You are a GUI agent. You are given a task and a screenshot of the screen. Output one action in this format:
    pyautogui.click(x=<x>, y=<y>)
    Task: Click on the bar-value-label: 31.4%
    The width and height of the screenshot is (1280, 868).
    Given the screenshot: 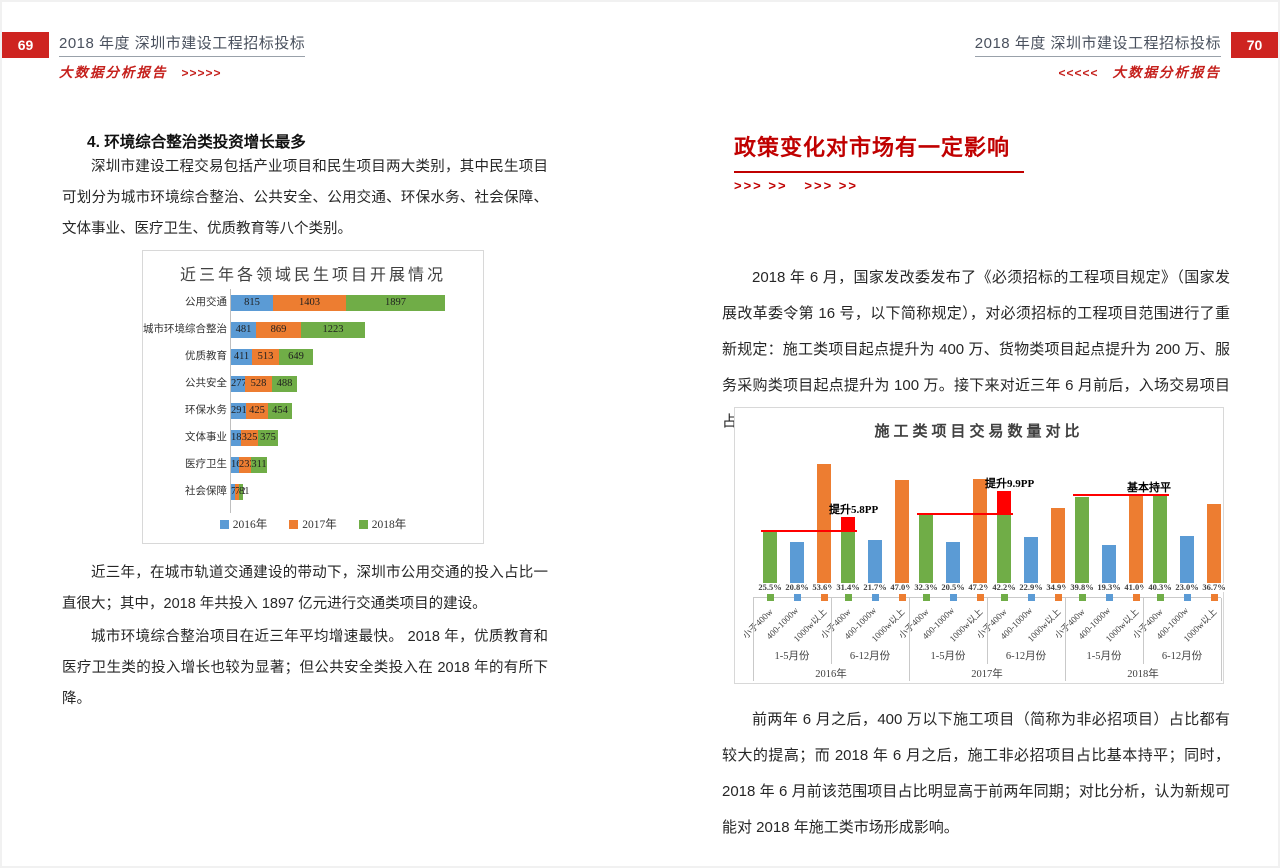 What is the action you would take?
    pyautogui.click(x=848, y=587)
    